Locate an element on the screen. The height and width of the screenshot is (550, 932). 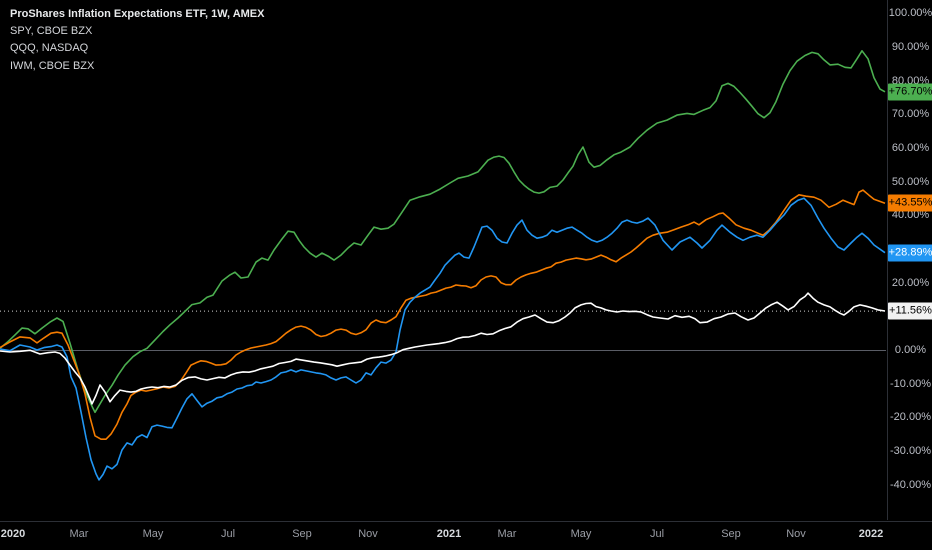
legend-compare-spy: SPY, CBOE BZX is located at coordinates (51, 31).